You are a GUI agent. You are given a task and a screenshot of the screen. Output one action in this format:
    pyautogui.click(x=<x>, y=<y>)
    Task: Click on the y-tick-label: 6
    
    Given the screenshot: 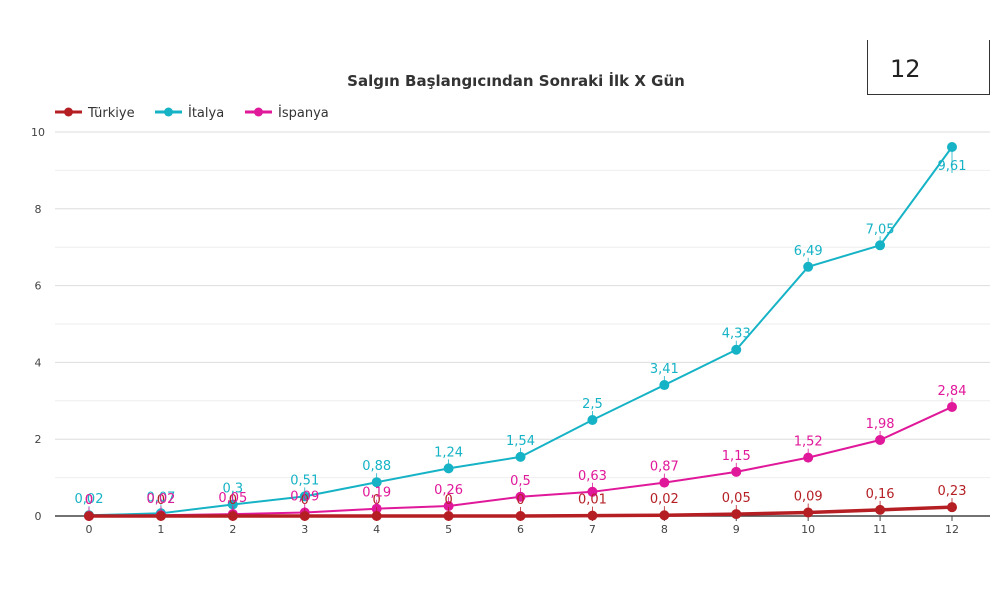 What is the action you would take?
    pyautogui.click(x=38, y=286)
    